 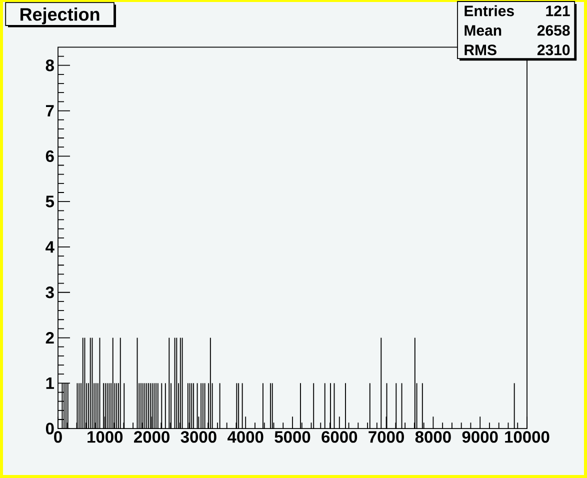 I want to click on y-tick-label: 5, so click(x=50, y=202).